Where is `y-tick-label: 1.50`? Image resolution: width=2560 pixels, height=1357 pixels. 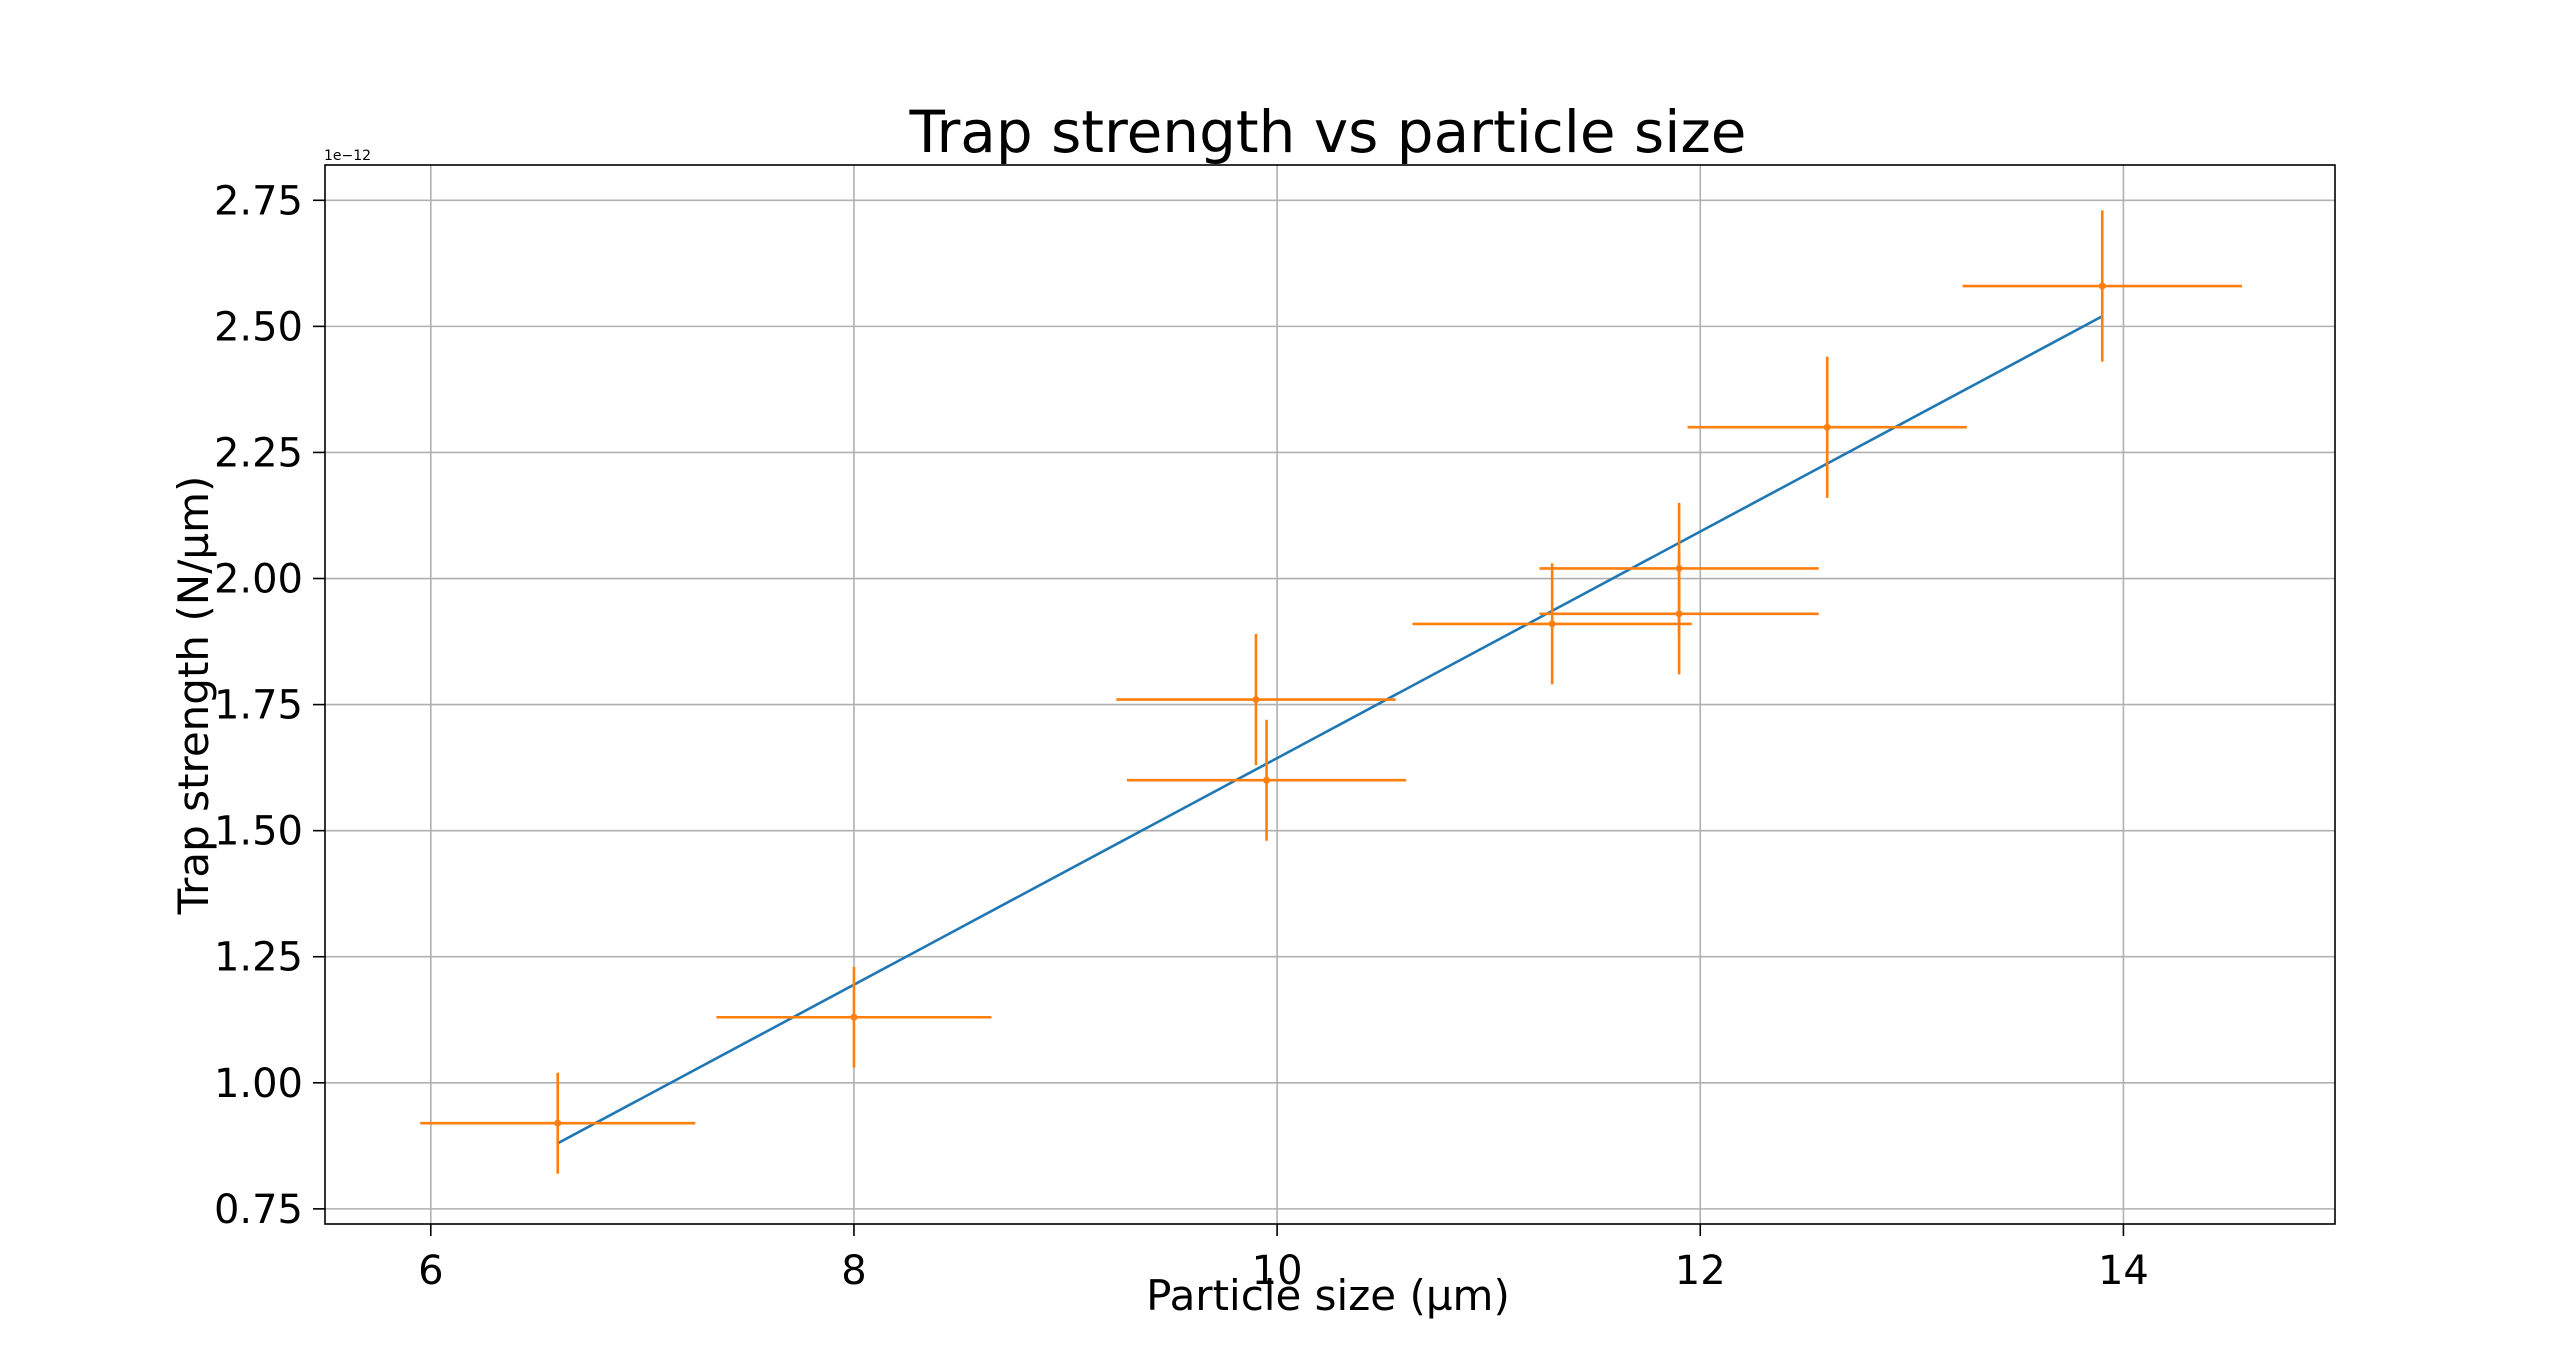 y-tick-label: 1.50 is located at coordinates (258, 832).